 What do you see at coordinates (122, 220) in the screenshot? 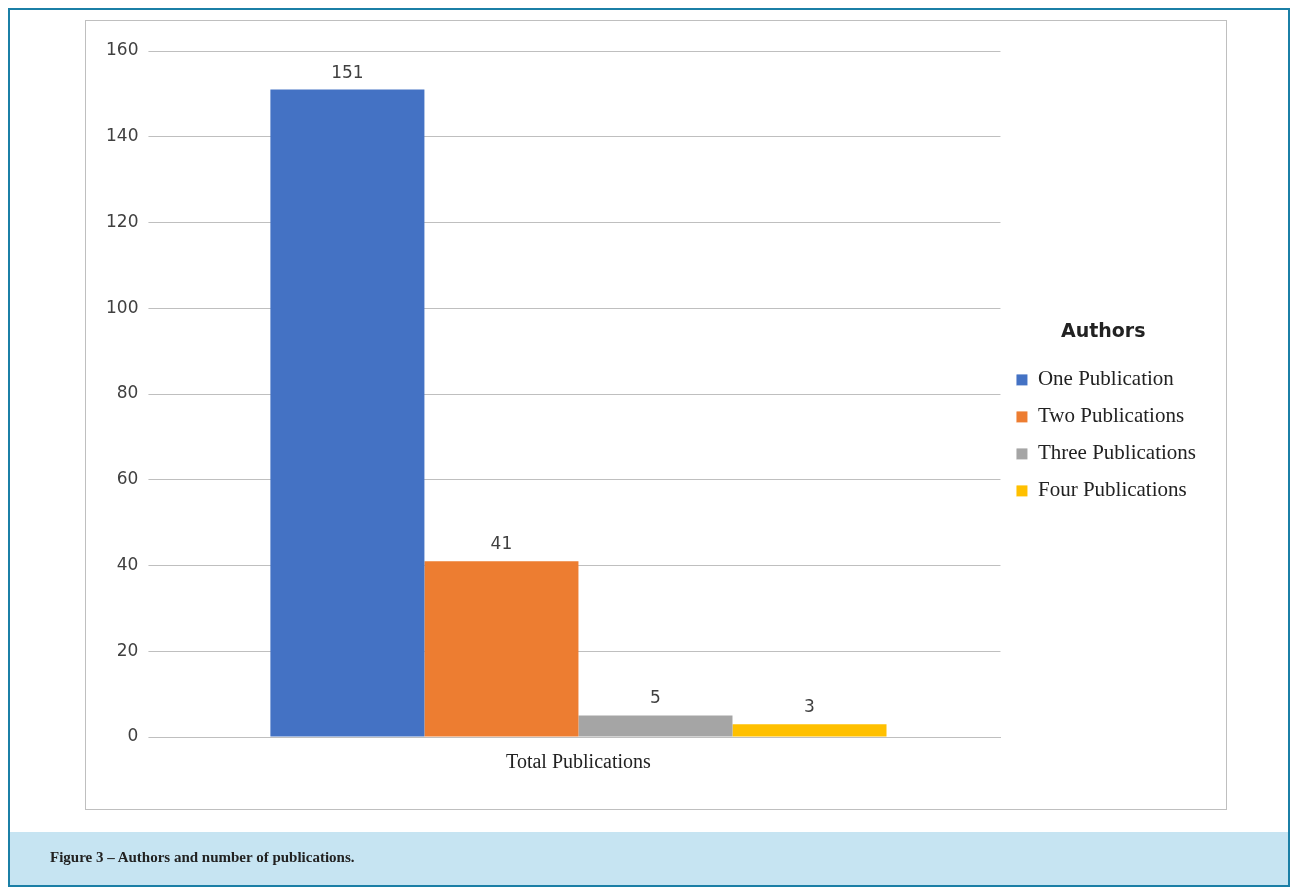
I see `y-tick-label: 120` at bounding box center [122, 220].